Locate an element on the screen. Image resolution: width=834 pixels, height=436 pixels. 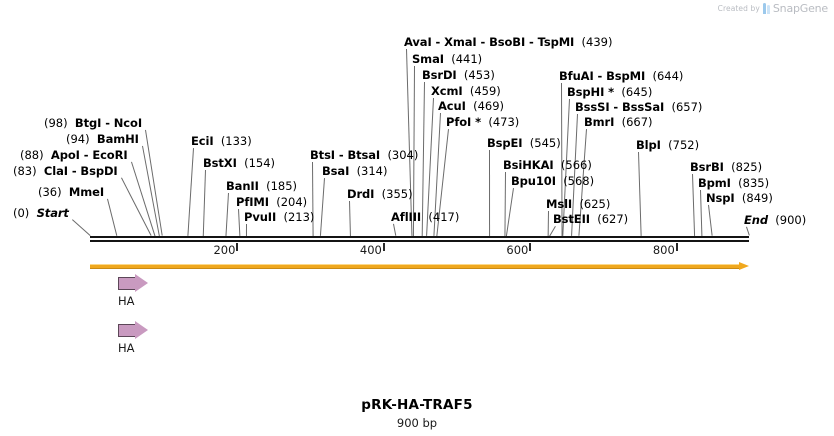
restriction-site-label: BspHI * (645) is located at coordinates (609, 92).